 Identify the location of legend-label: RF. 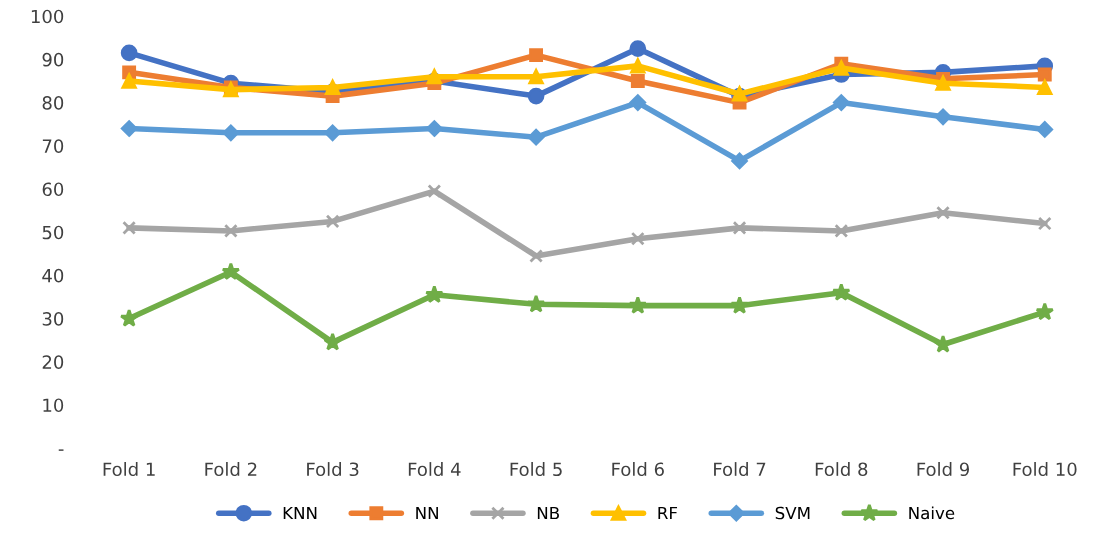
(668, 513).